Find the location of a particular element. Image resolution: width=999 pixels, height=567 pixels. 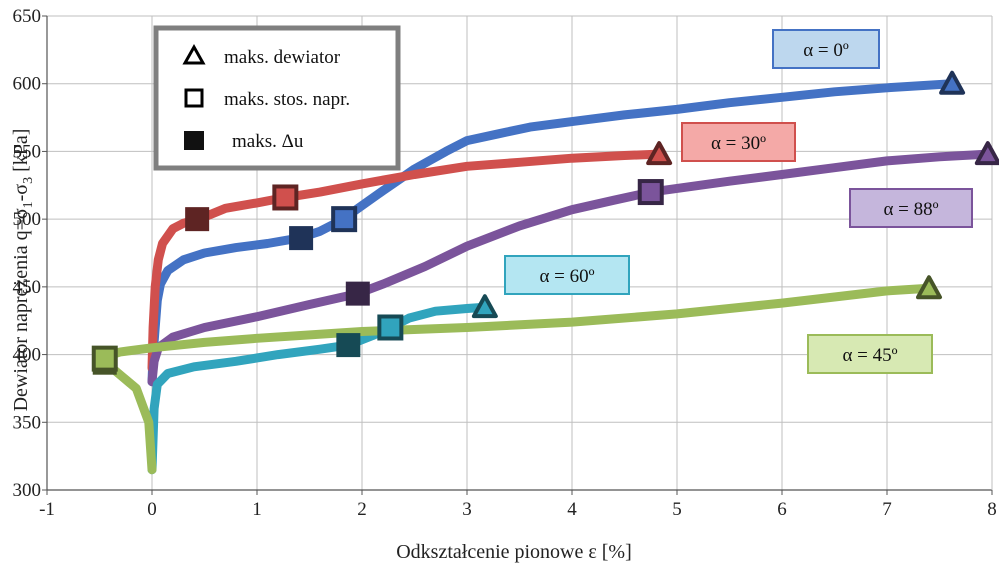

legend-label-max-stress-ratio: maks. stos. napr. is located at coordinates (287, 99).